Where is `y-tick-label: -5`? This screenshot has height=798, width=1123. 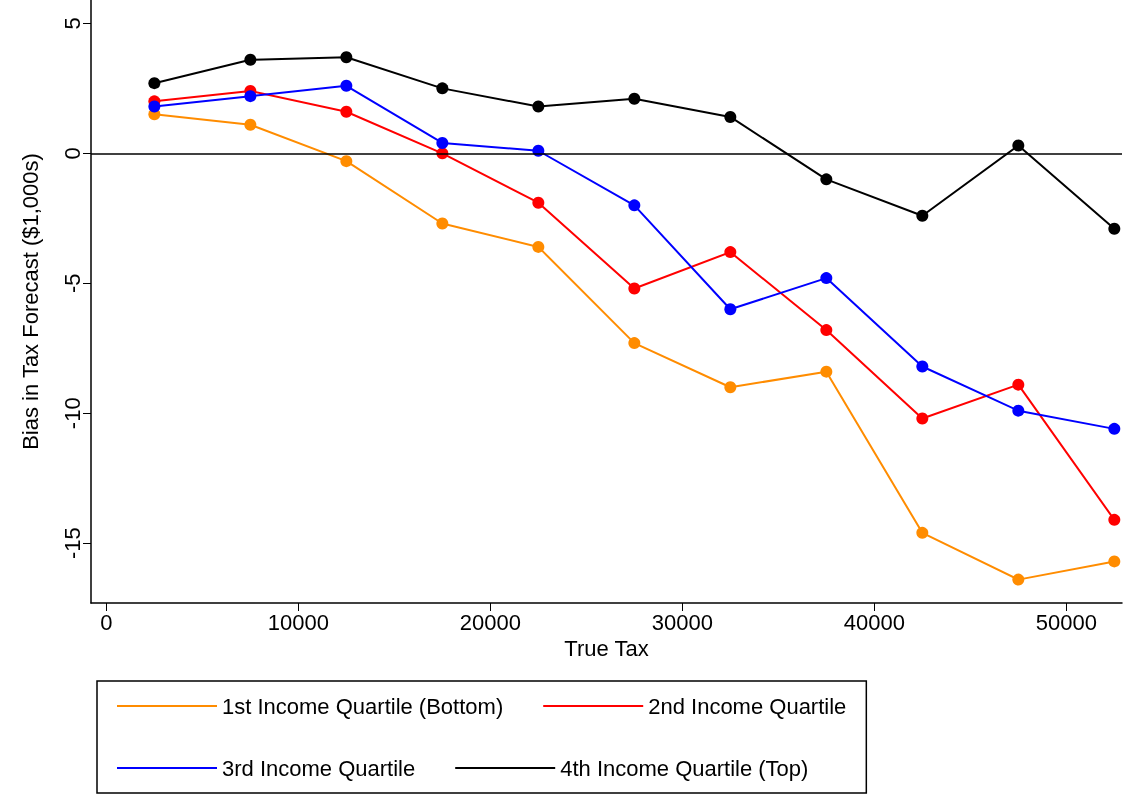
y-tick-label: -5 is located at coordinates (72, 283).